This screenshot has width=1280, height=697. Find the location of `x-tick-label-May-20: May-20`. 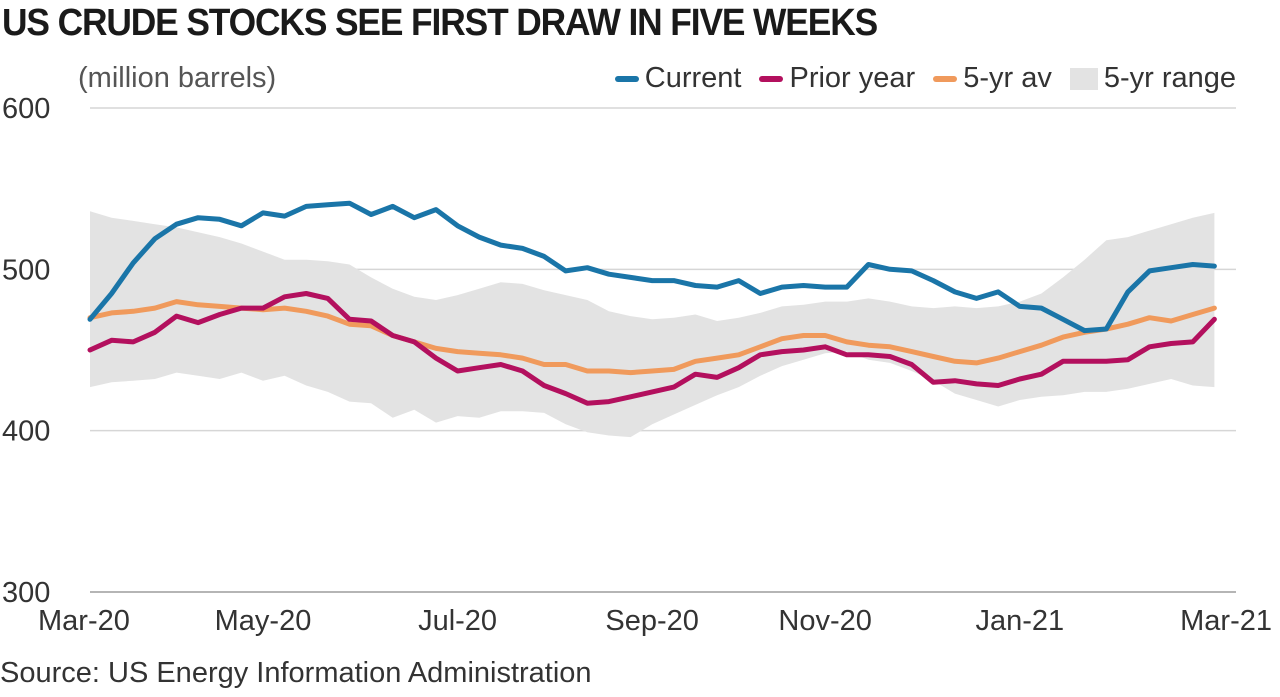

x-tick-label-May-20: May-20 is located at coordinates (263, 621).